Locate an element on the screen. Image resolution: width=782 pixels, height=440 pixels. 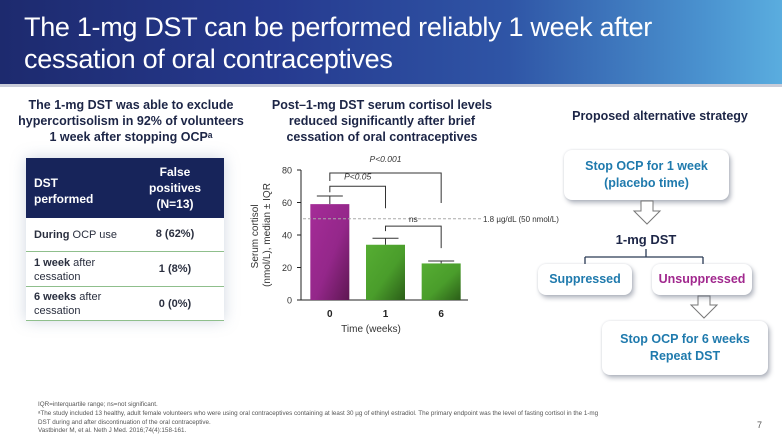
y-tick-label: 80 is located at coordinates (287, 171).